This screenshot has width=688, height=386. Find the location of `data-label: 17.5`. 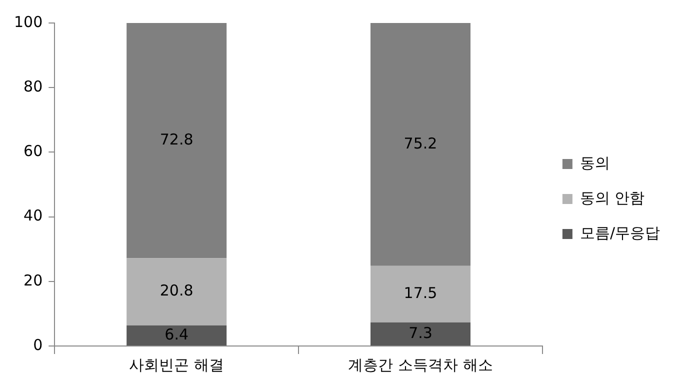

data-label: 17.5 is located at coordinates (421, 293).